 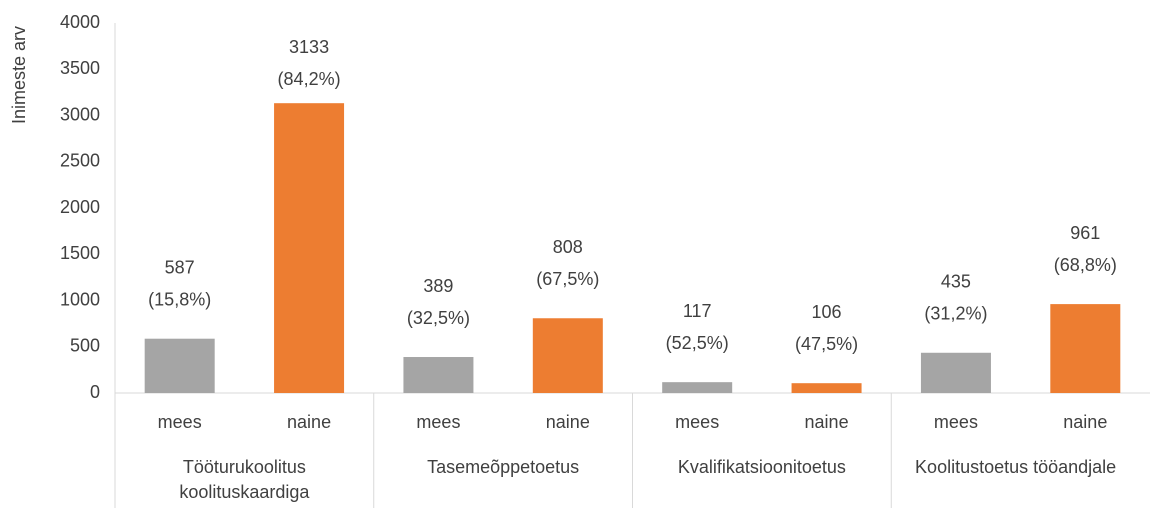 I want to click on percentage-label: (67,5%), so click(x=567, y=279).